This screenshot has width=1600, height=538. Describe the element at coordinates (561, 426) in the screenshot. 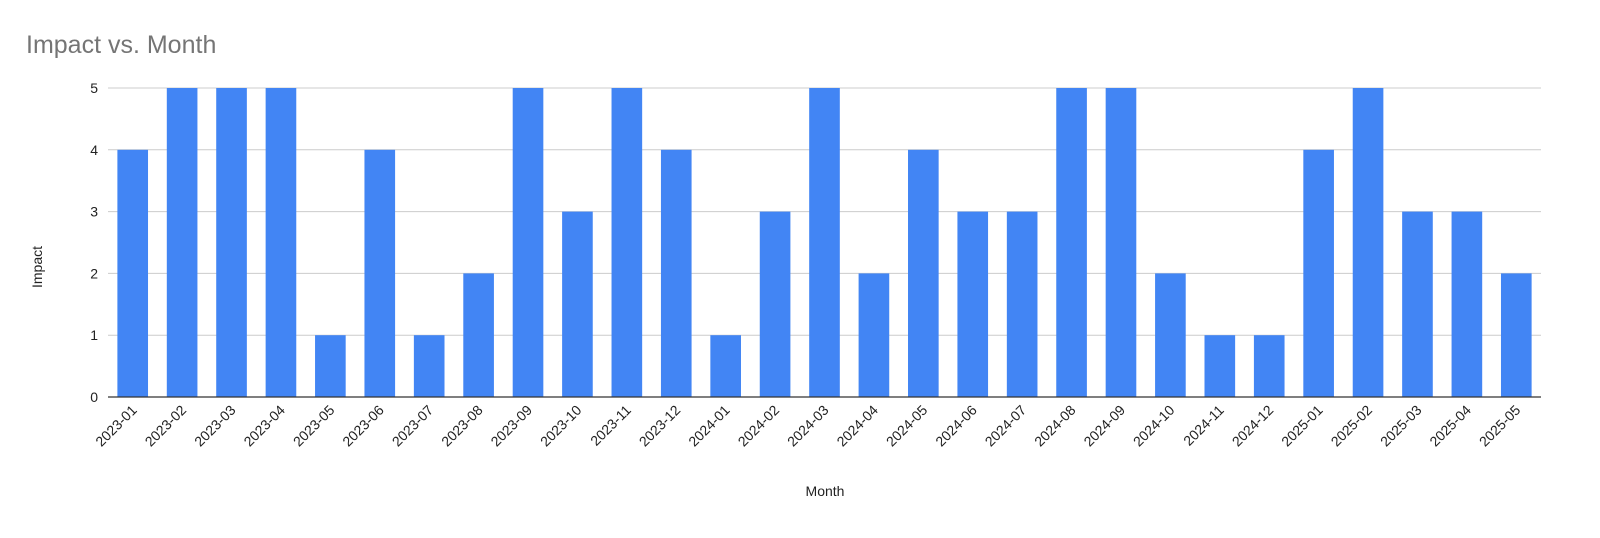

I see `x-tick-label: 2023-10` at that location.